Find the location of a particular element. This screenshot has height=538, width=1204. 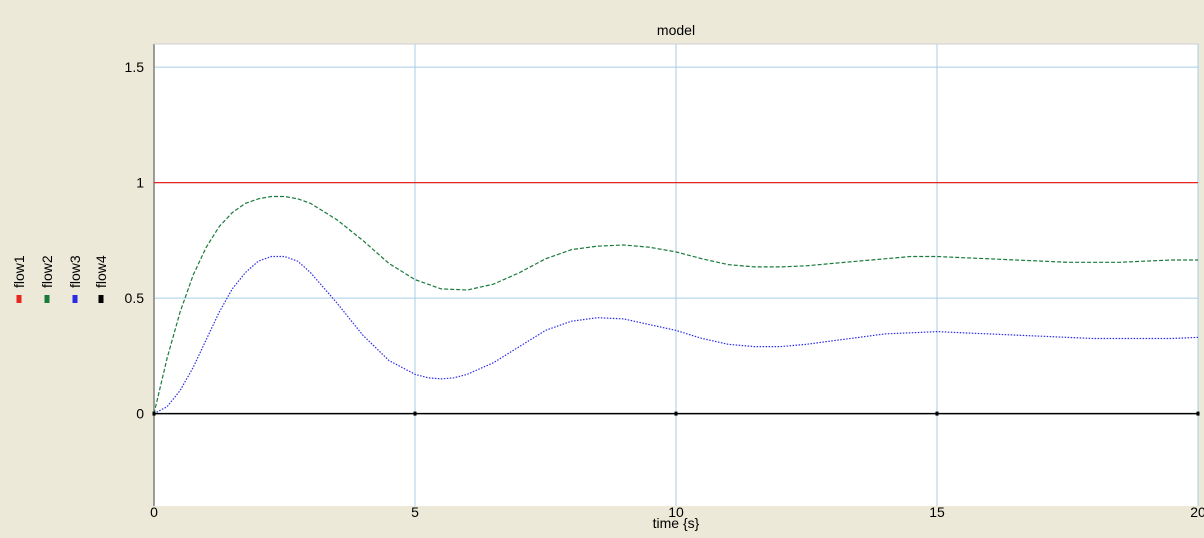

x-tick-label: 0 is located at coordinates (154, 512).